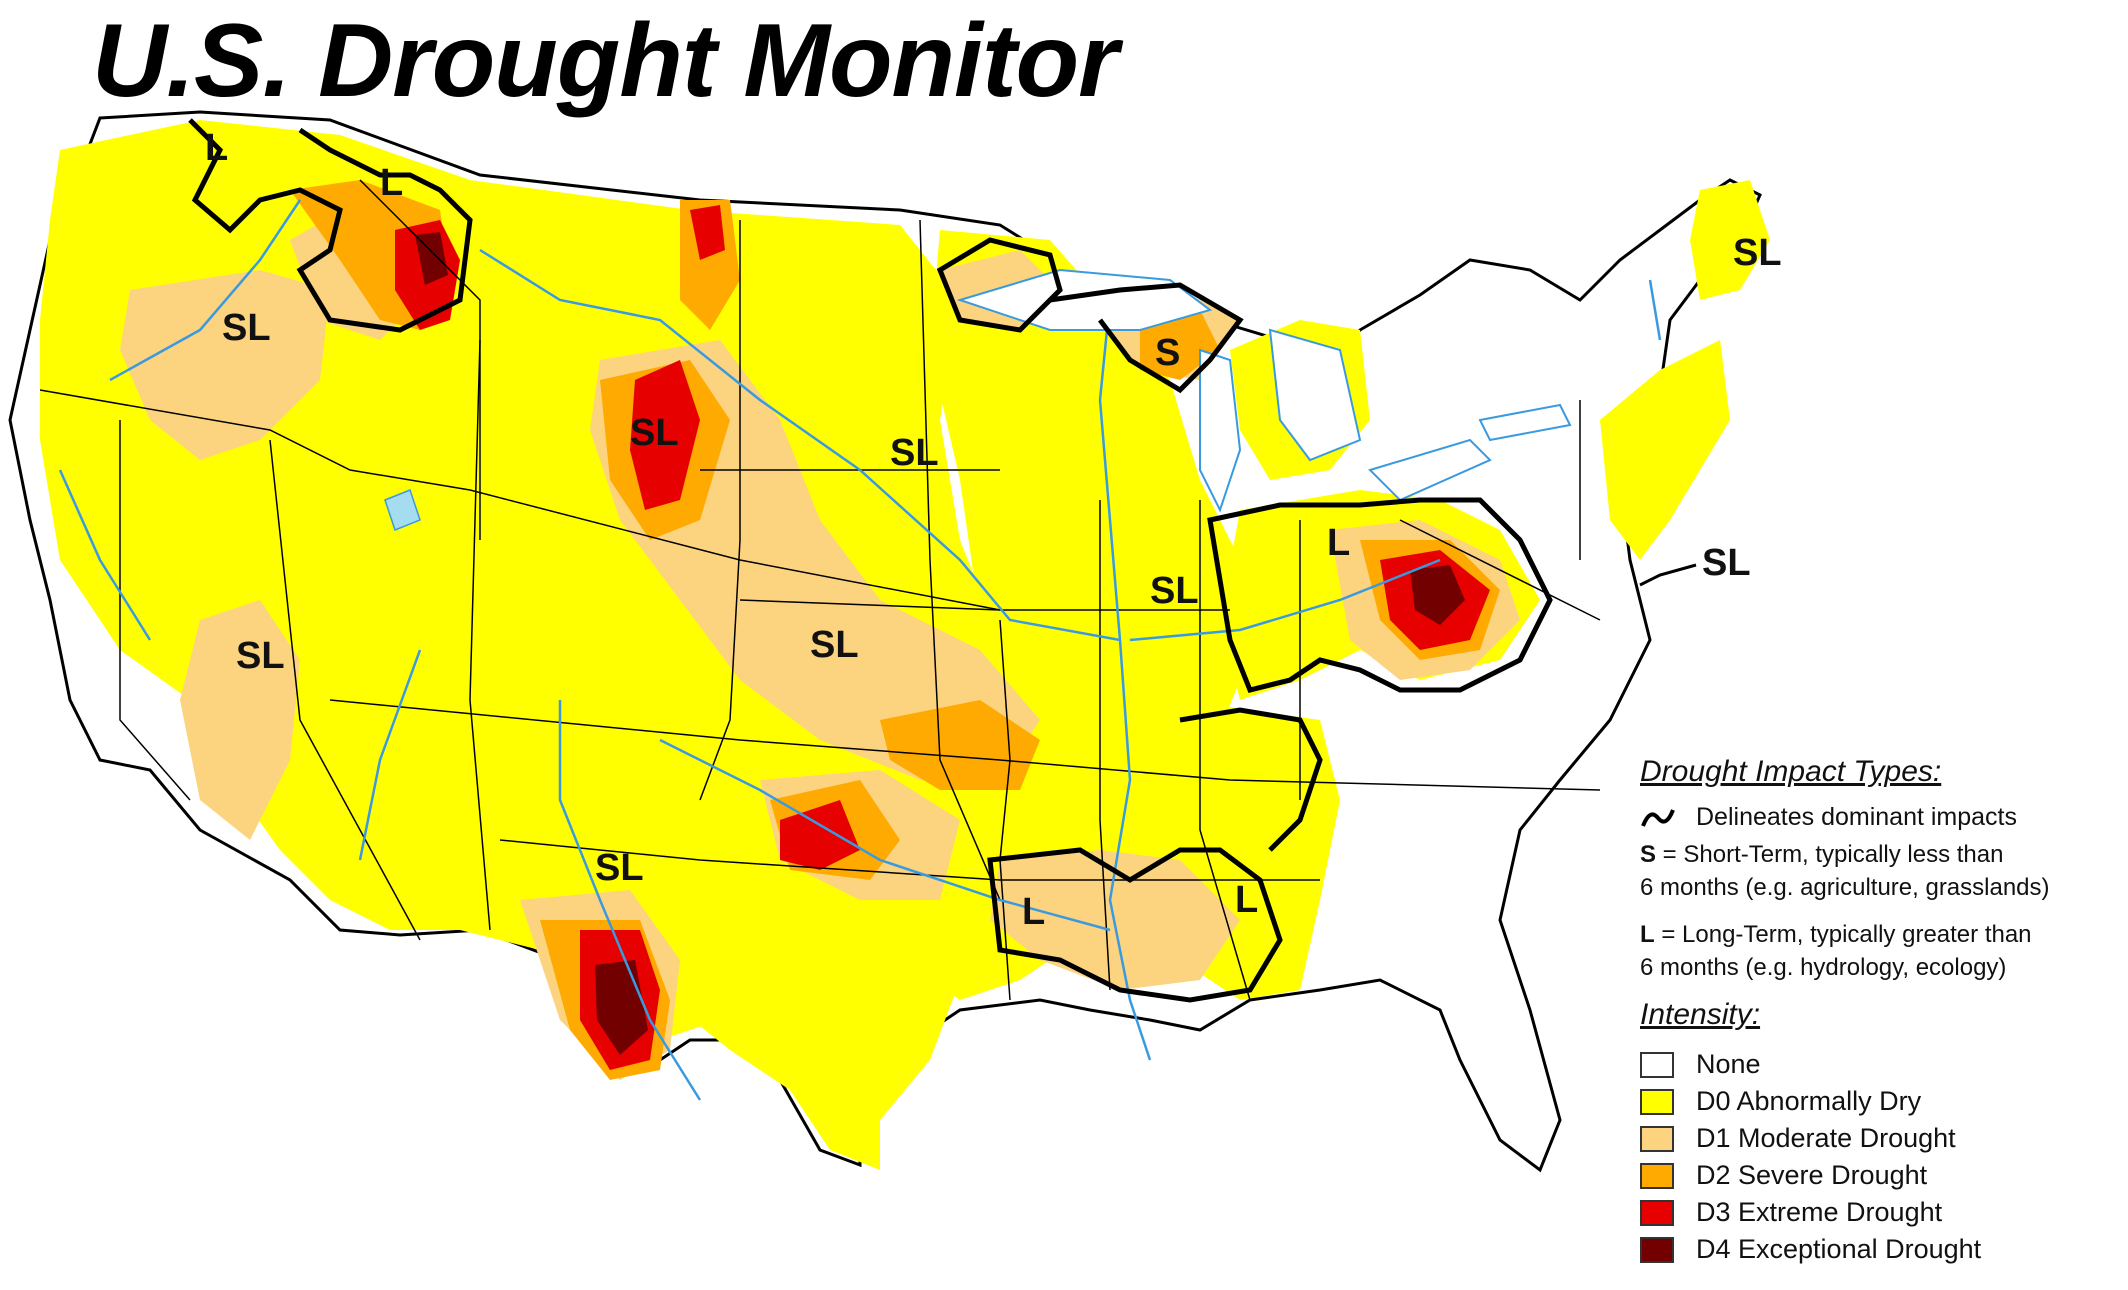 The image size is (2128, 1290). I want to click on lake-ontario, so click(1525, 422).